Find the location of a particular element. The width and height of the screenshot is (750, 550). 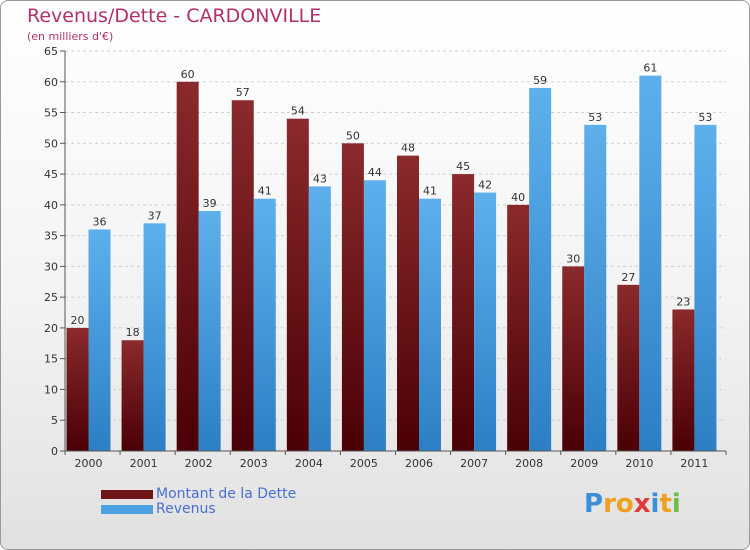

data-label-debt: 20 is located at coordinates (78, 320).